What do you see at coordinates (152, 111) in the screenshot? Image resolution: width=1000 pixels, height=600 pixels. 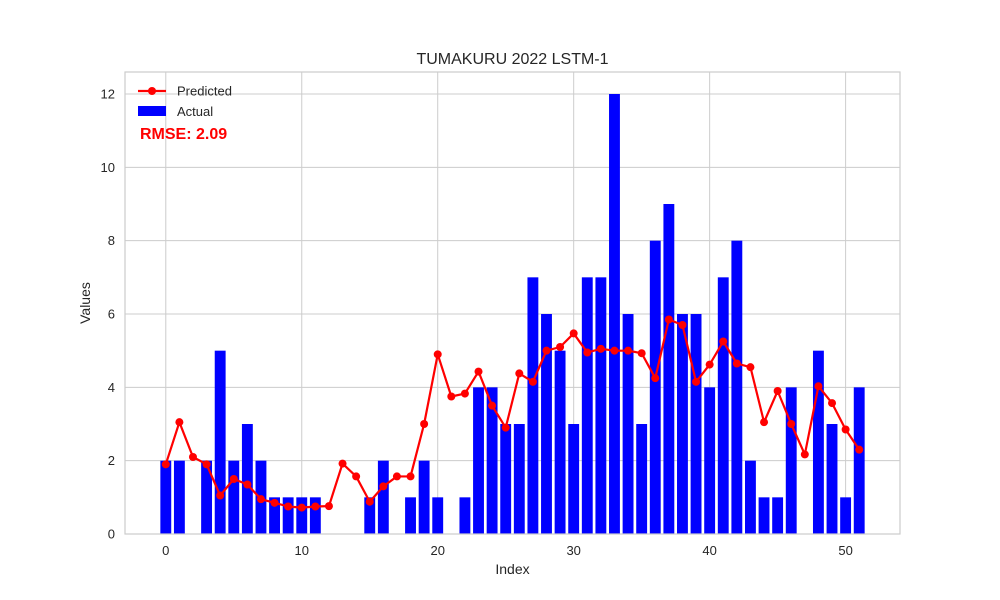 I see `legend-actual-swatch` at bounding box center [152, 111].